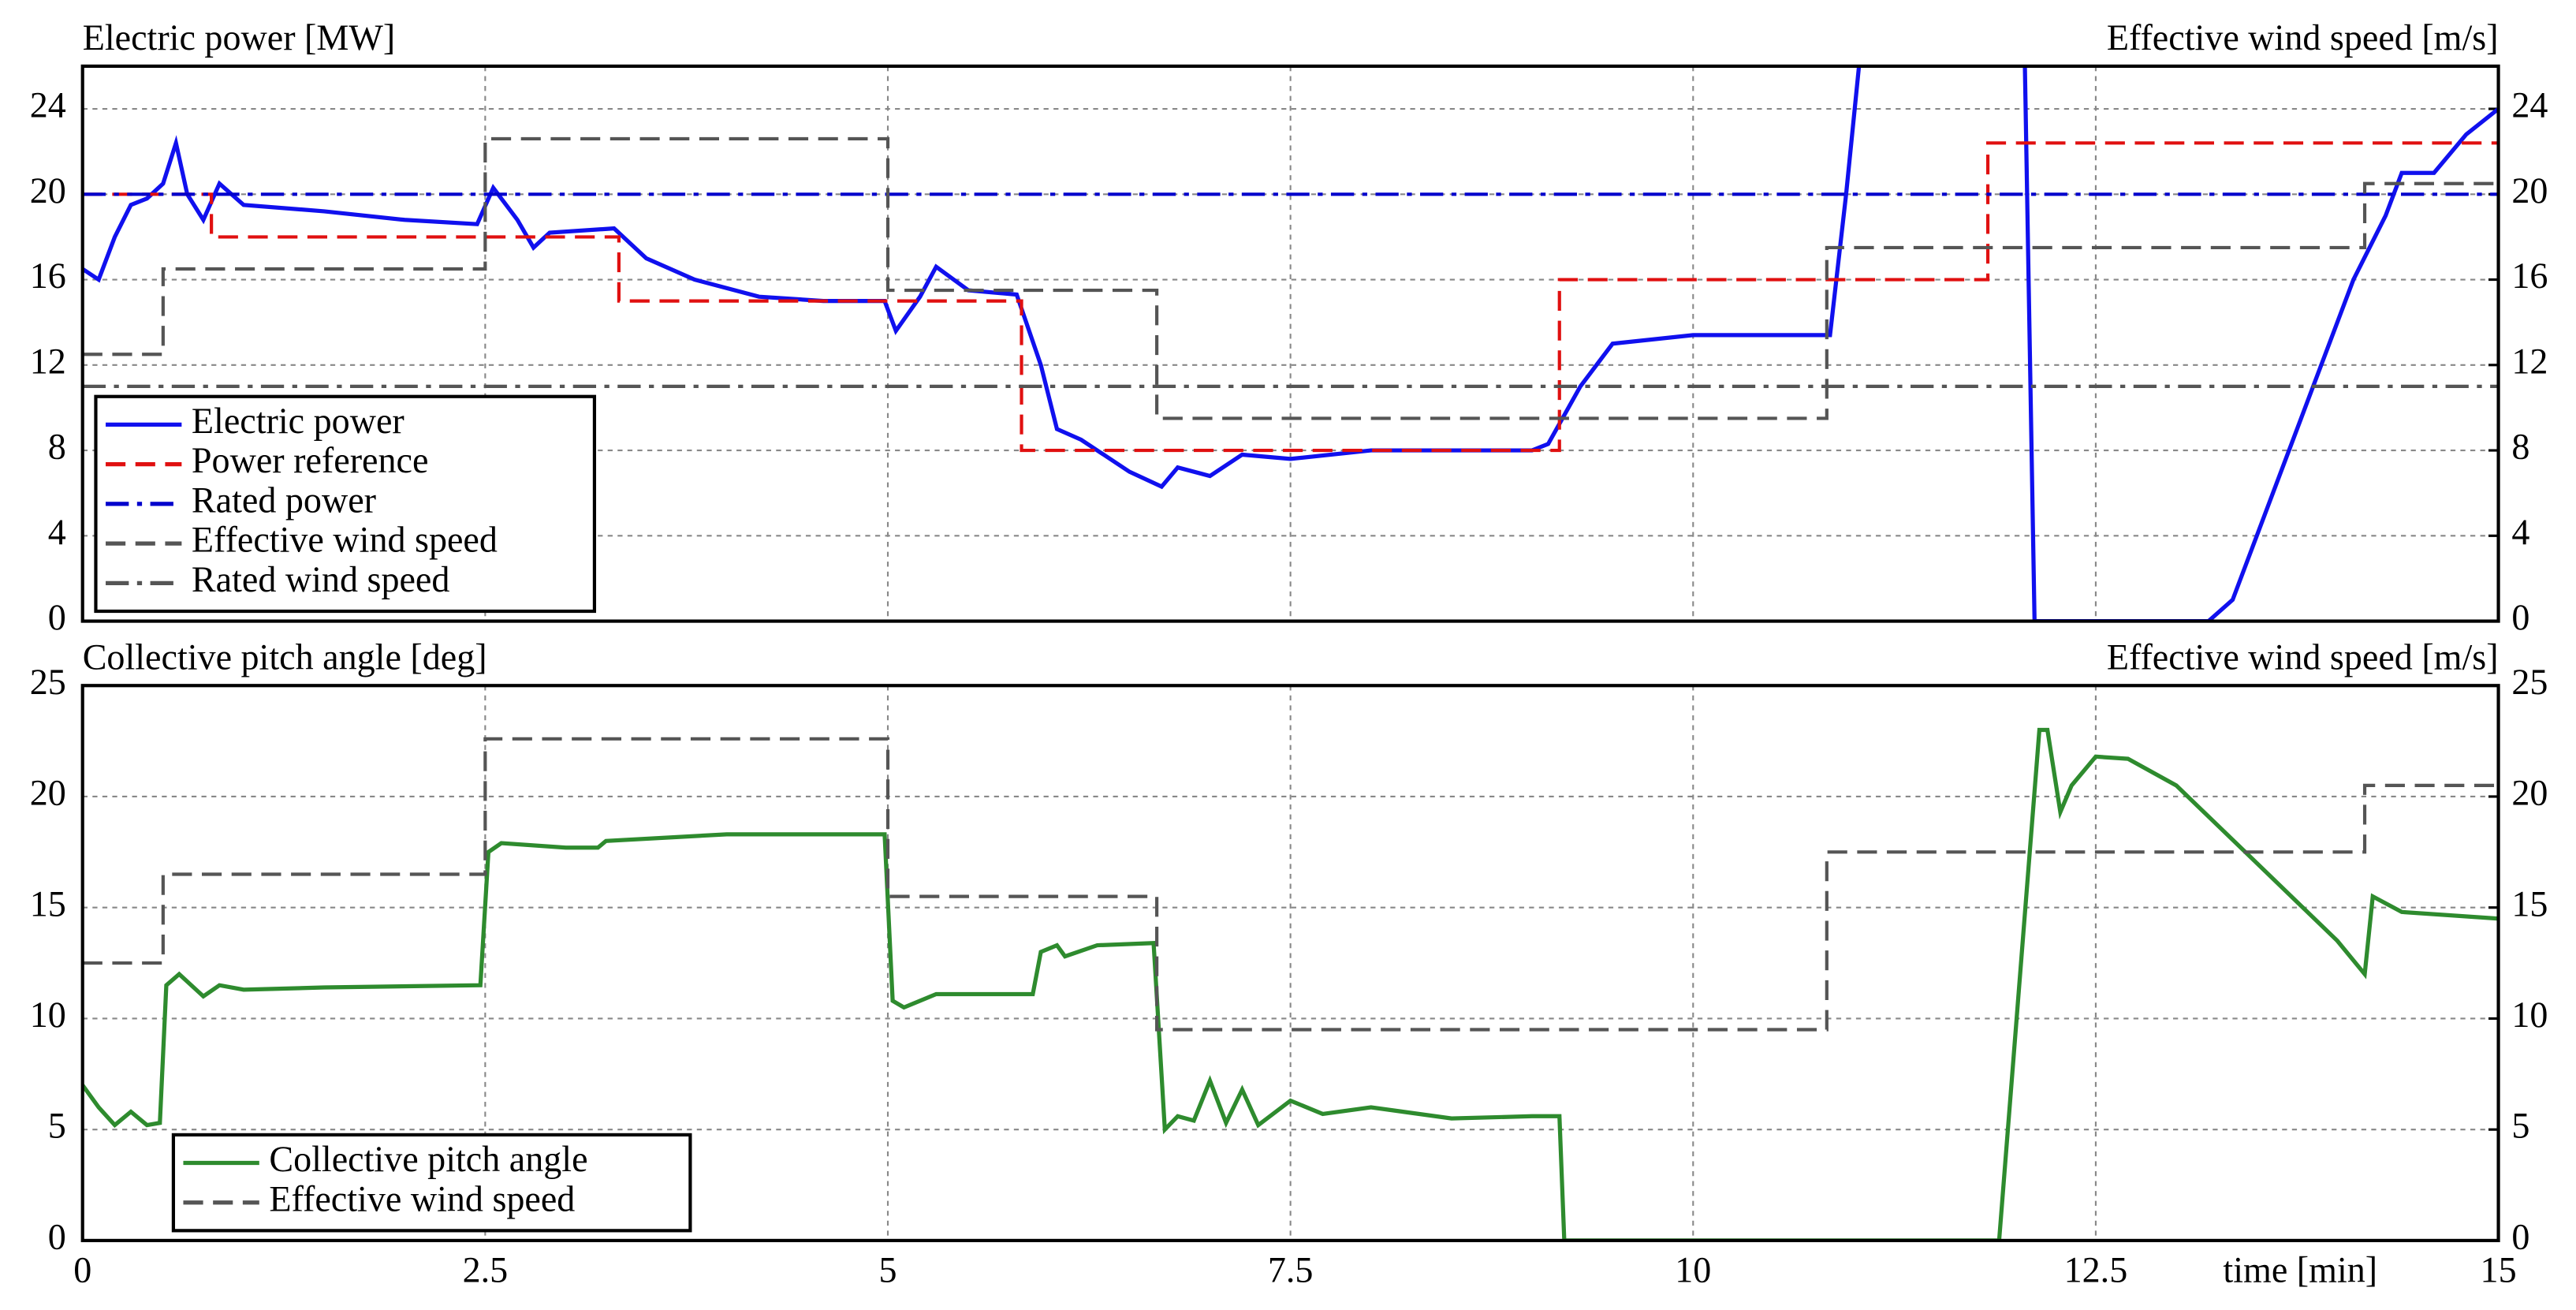  Describe the element at coordinates (285, 656) in the screenshot. I see `y-axis-label: Collective pitch angle [deg]` at that location.